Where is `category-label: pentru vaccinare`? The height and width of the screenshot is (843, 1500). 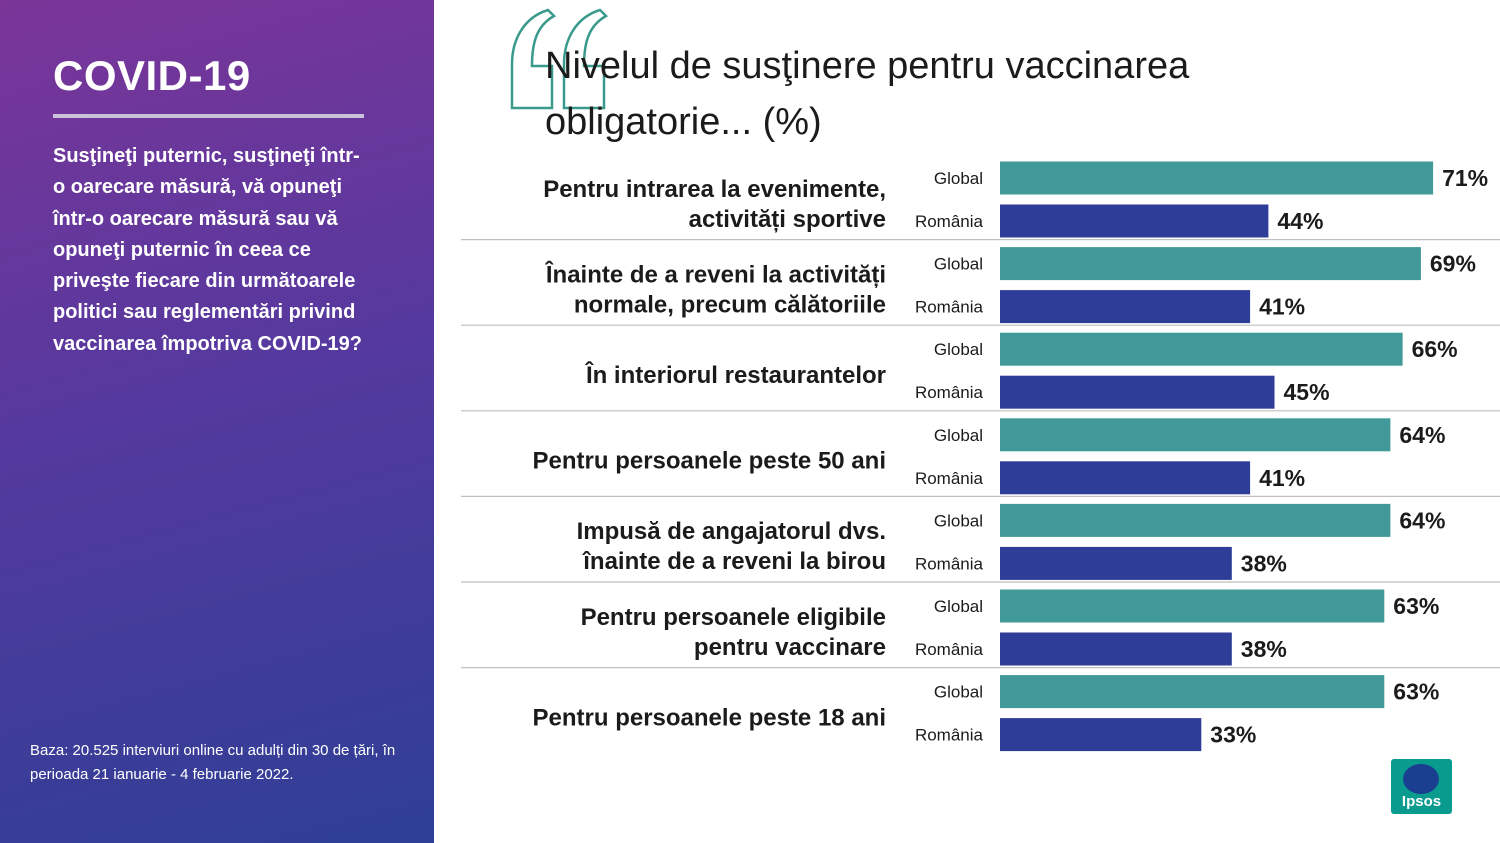 category-label: pentru vaccinare is located at coordinates (790, 647).